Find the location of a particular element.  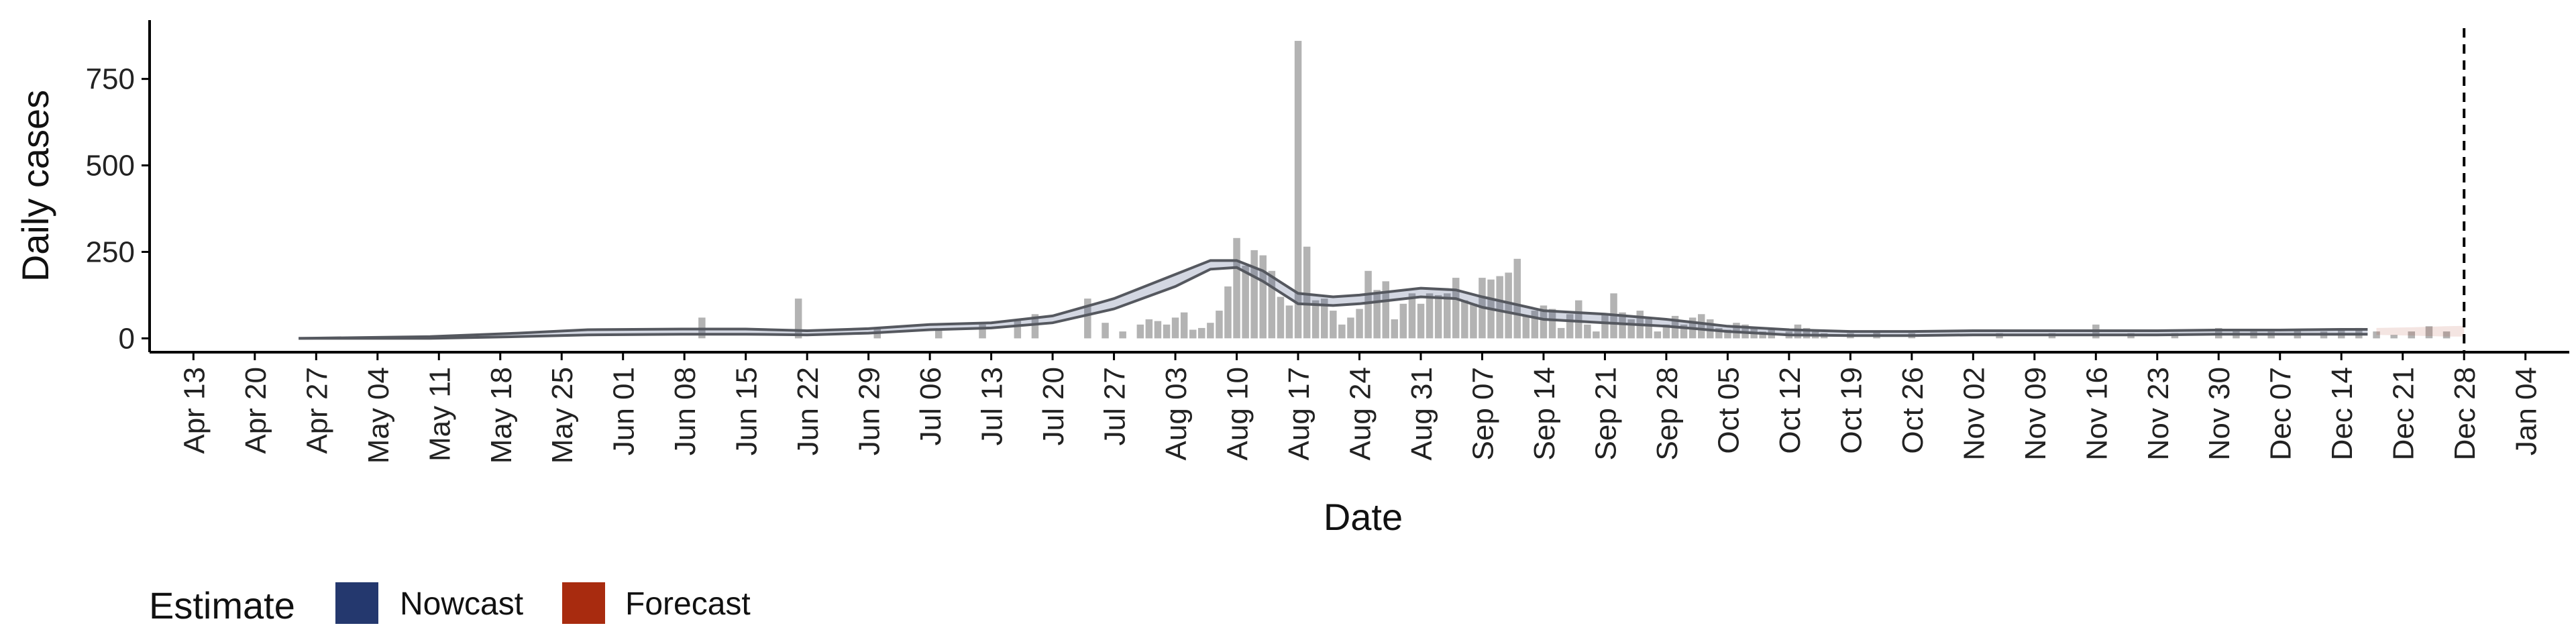

legend-label-forecast: Forecast is located at coordinates (688, 604).